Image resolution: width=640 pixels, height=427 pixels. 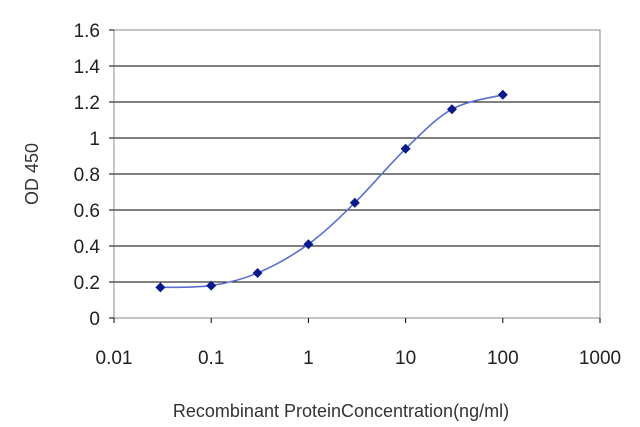 I want to click on y-tick-label: 1.6, so click(x=87, y=31).